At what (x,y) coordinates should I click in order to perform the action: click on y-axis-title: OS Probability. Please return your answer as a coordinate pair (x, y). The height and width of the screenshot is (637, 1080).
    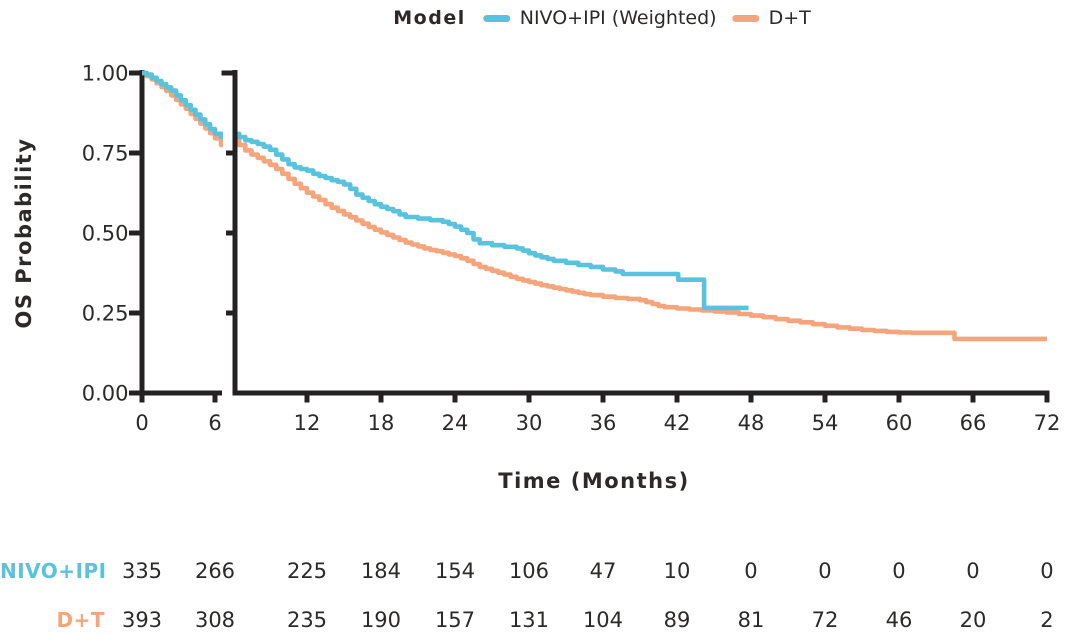
    Looking at the image, I should click on (24, 232).